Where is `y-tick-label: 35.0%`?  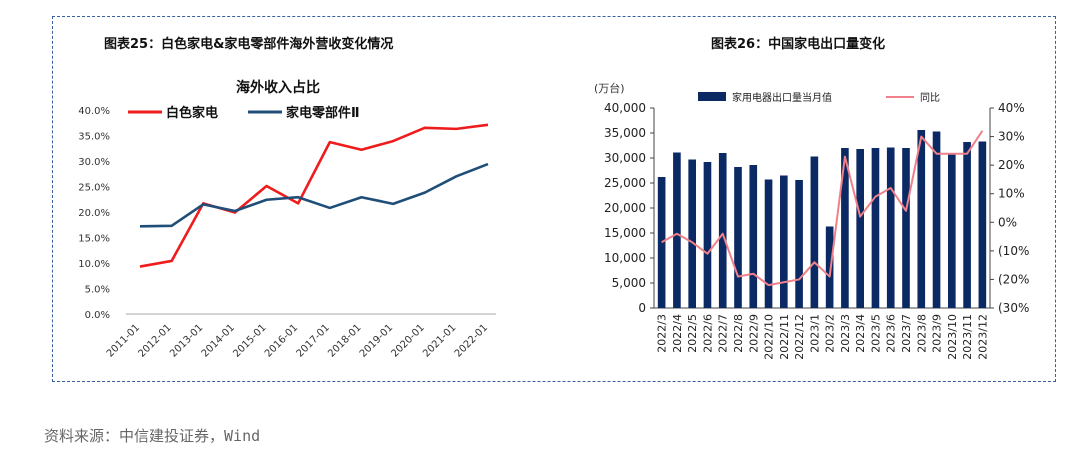 y-tick-label: 35.0% is located at coordinates (94, 137).